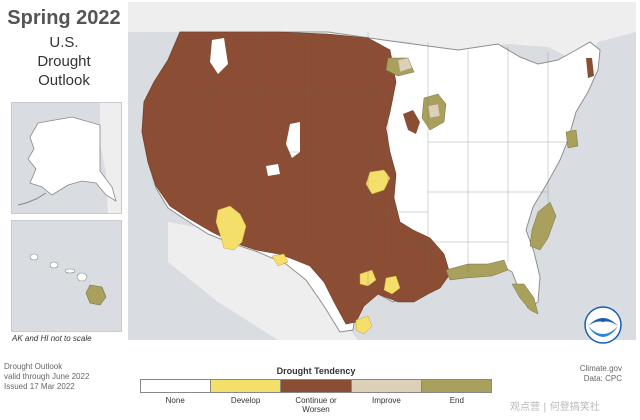  I want to click on region-develop-mo, so click(378, 182).